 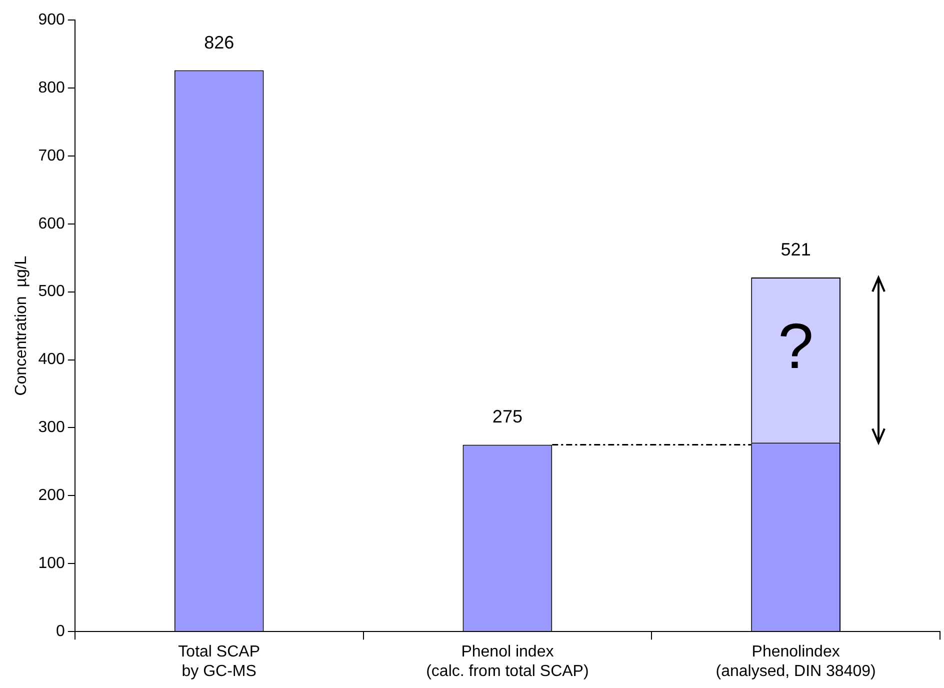 What do you see at coordinates (795, 250) in the screenshot?
I see `total-label: 521` at bounding box center [795, 250].